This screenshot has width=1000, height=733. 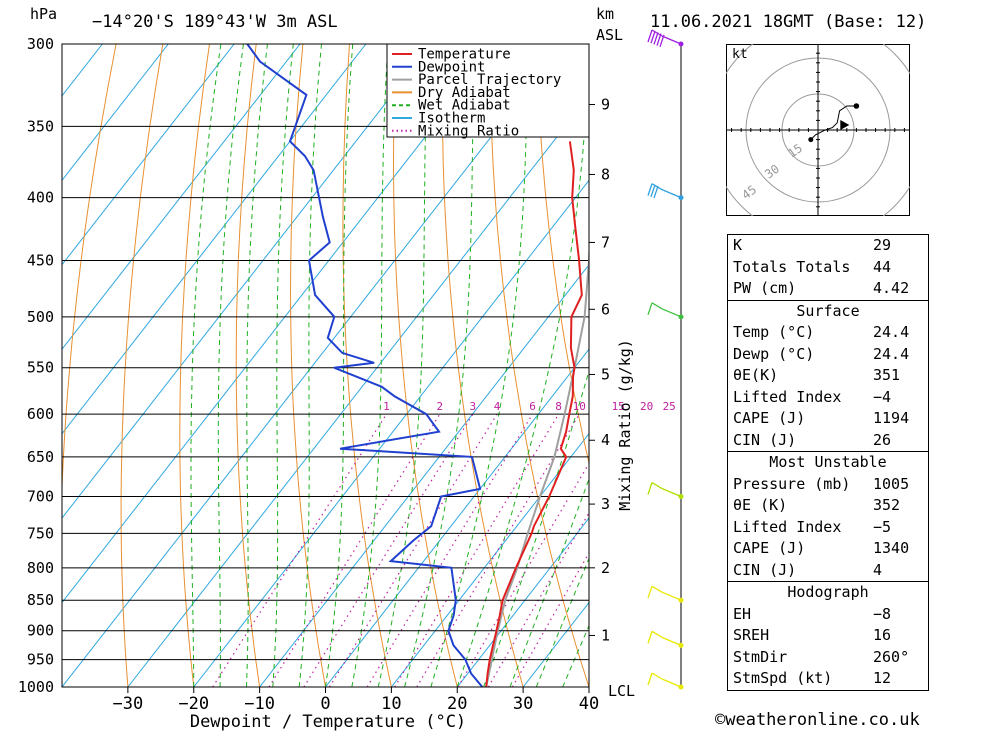 What do you see at coordinates (765, 288) in the screenshot?
I see `index-label: PW (cm)` at bounding box center [765, 288].